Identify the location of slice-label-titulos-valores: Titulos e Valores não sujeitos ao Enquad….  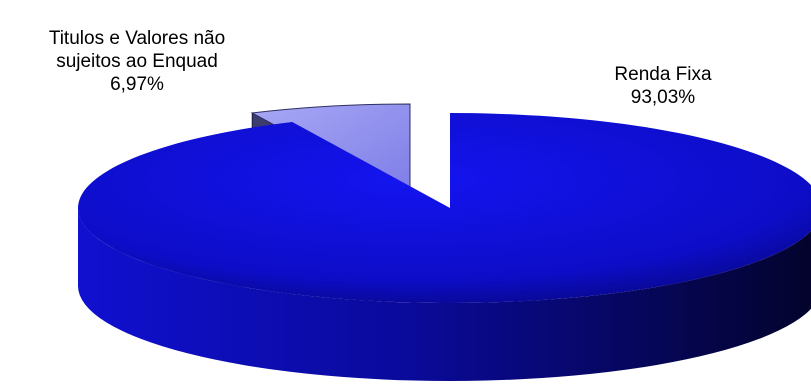
(137, 61).